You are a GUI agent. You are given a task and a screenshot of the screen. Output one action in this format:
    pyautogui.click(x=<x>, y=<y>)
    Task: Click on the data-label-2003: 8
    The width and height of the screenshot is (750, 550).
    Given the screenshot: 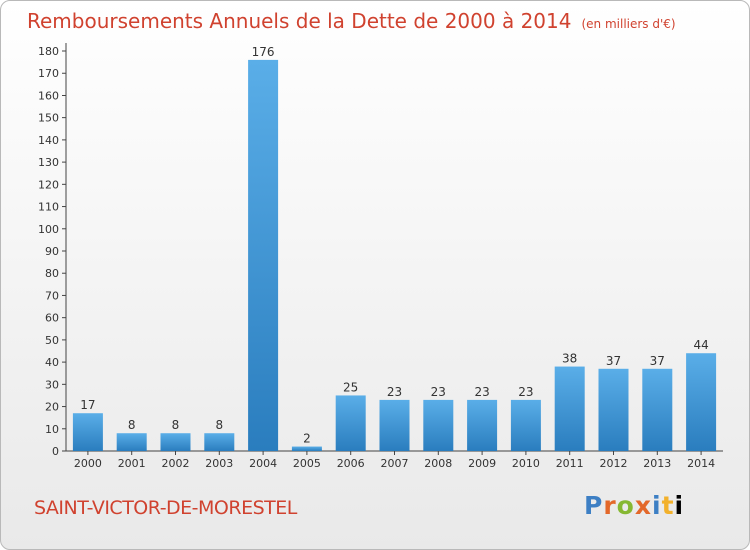 What is the action you would take?
    pyautogui.click(x=219, y=425)
    